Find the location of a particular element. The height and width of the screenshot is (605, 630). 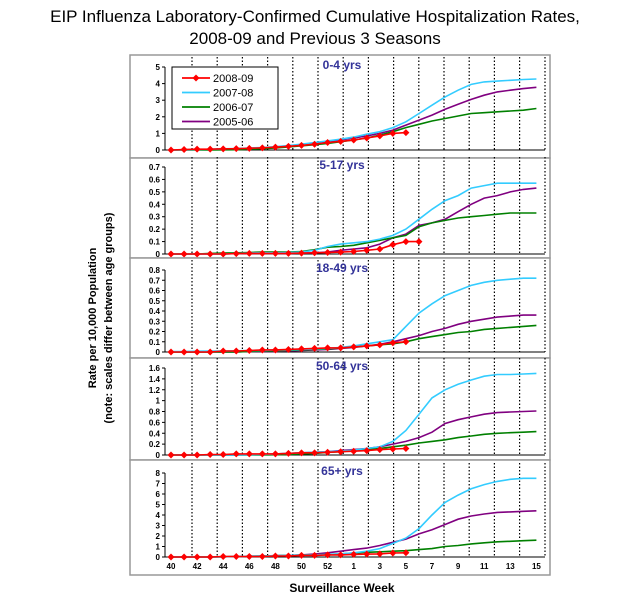

y-tick-label: 0 is located at coordinates (158, 254).